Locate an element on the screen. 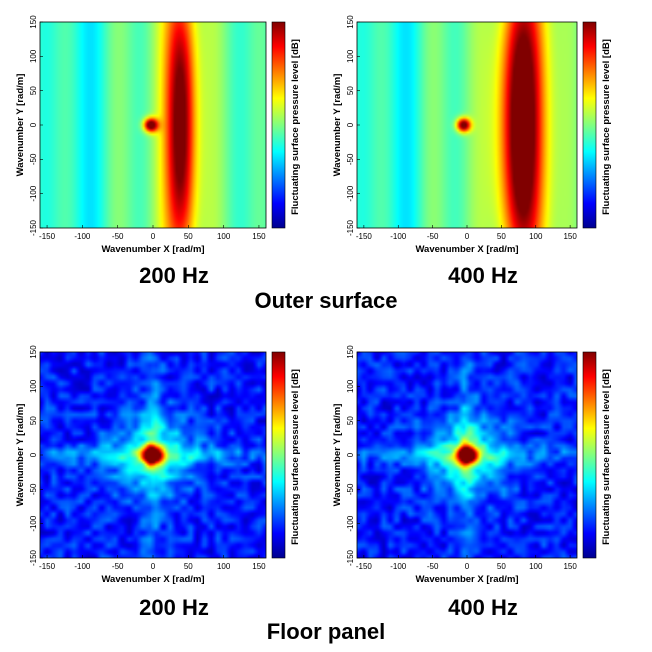 This screenshot has height=652, width=652. freq-label-outer-400: 400 Hz is located at coordinates (483, 275).